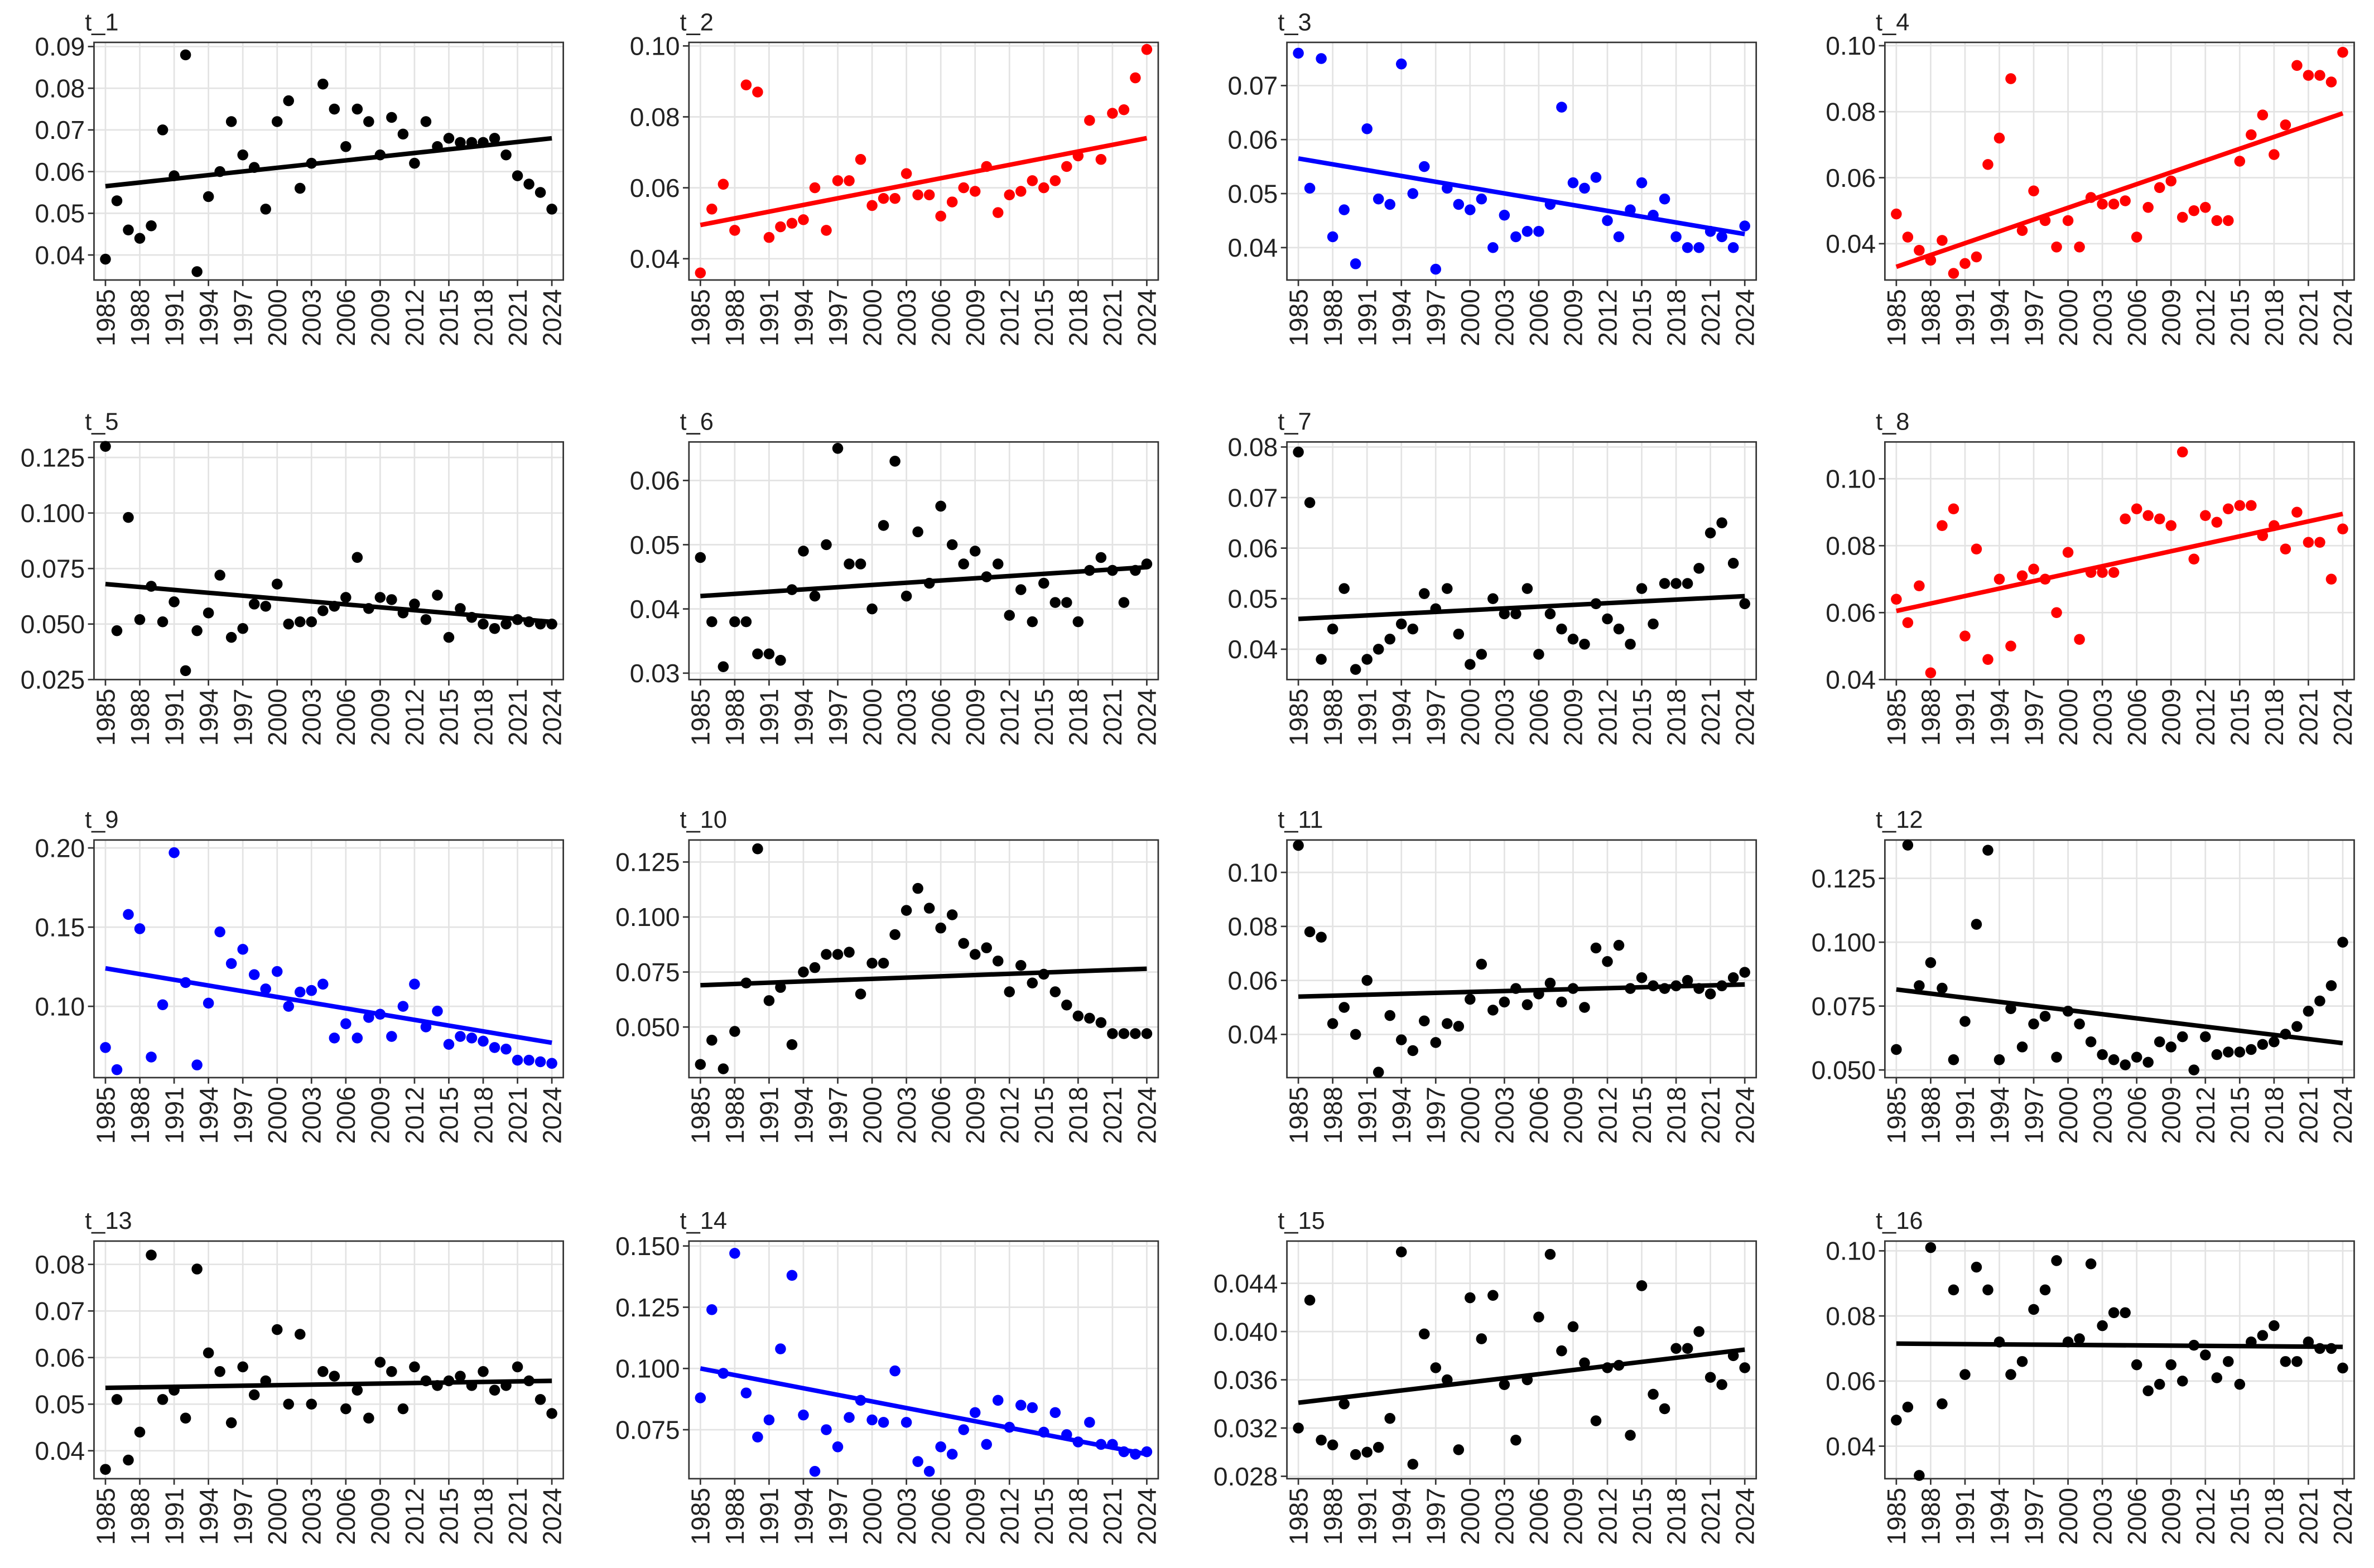  Describe the element at coordinates (2240, 1116) in the screenshot. I see `x-tick-label: 2015` at that location.